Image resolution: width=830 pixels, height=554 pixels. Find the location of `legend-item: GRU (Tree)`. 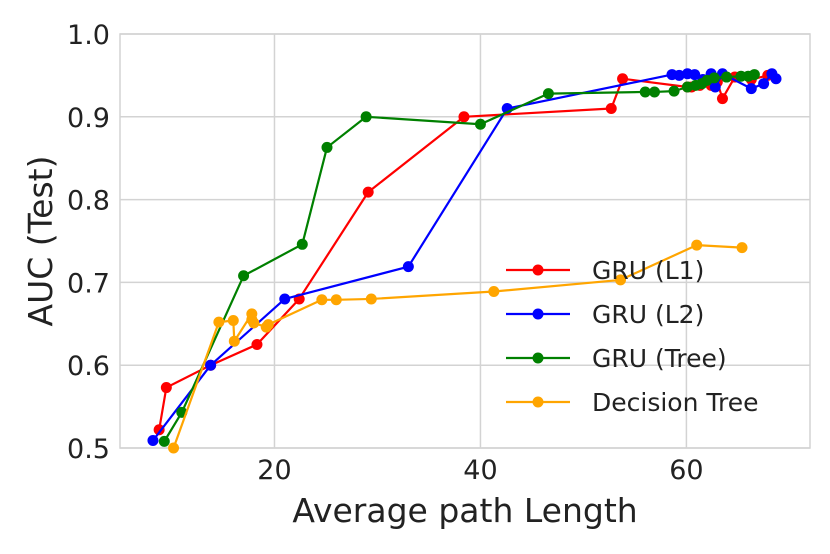

legend-item: GRU (Tree) is located at coordinates (616, 358).